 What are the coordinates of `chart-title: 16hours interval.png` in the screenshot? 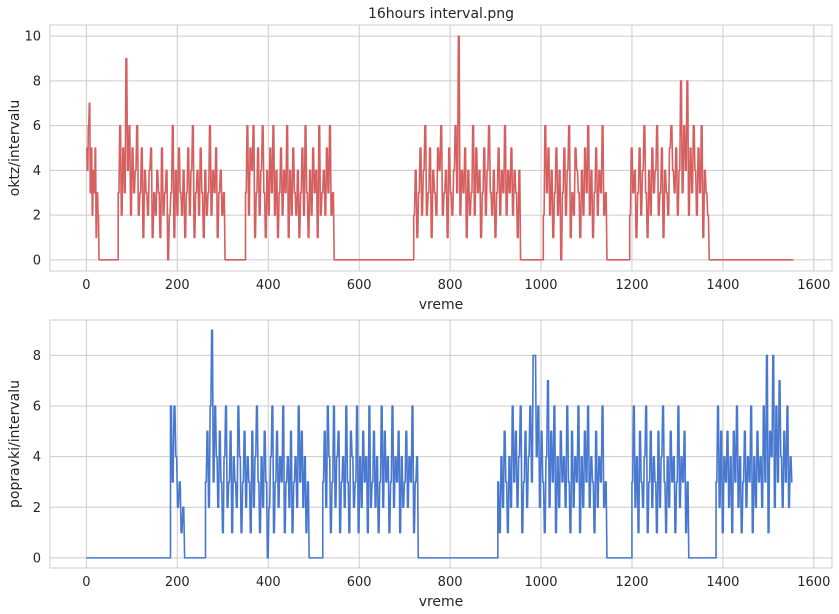 It's located at (441, 14).